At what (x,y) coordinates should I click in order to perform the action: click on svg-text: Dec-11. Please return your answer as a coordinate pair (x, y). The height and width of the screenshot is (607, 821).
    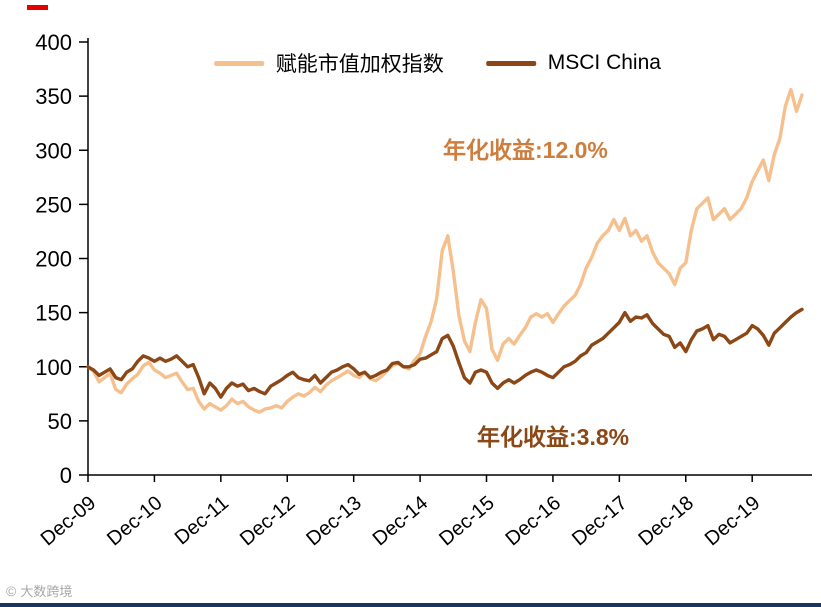
    Looking at the image, I should click on (202, 520).